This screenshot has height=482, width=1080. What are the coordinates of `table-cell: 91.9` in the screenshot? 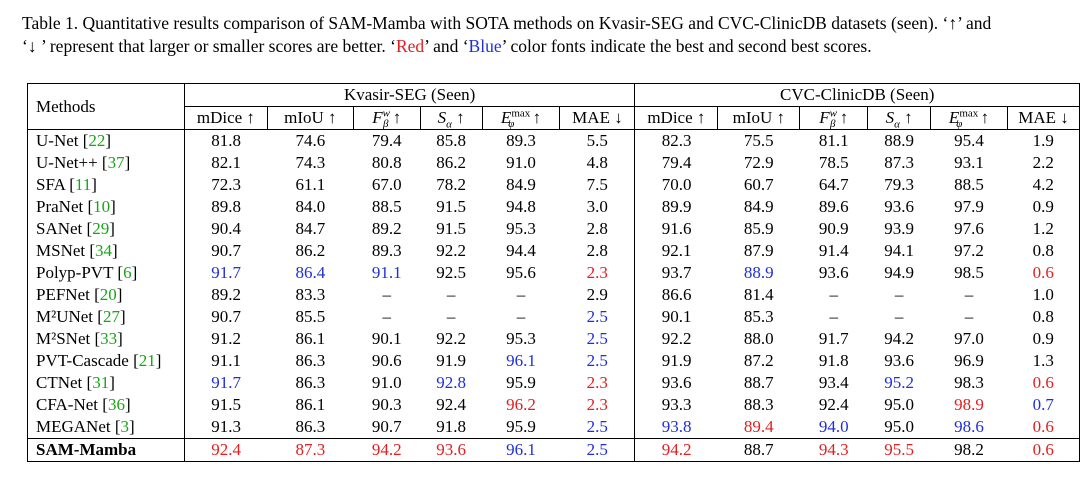 It's located at (451, 360).